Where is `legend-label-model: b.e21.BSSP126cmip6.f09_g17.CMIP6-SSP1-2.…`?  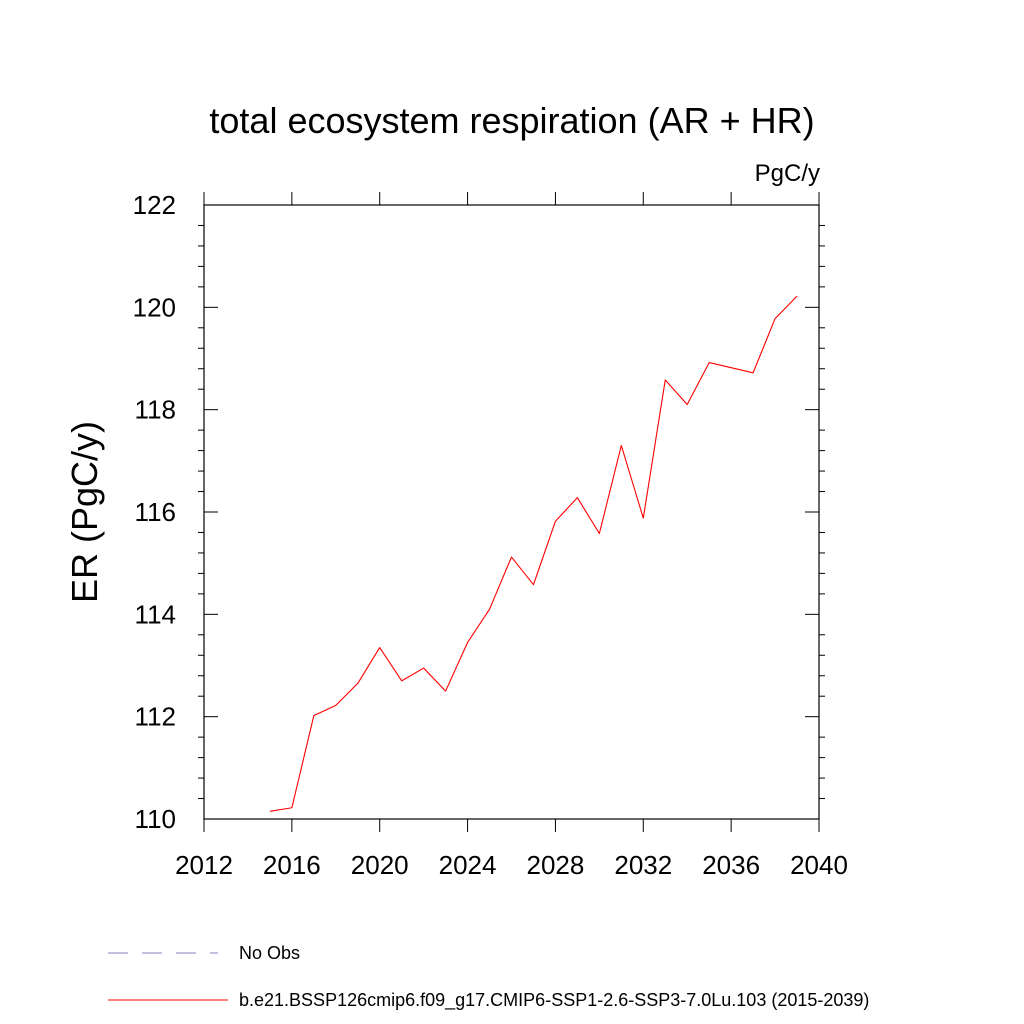
legend-label-model: b.e21.BSSP126cmip6.f09_g17.CMIP6-SSP1-2.… is located at coordinates (554, 1000).